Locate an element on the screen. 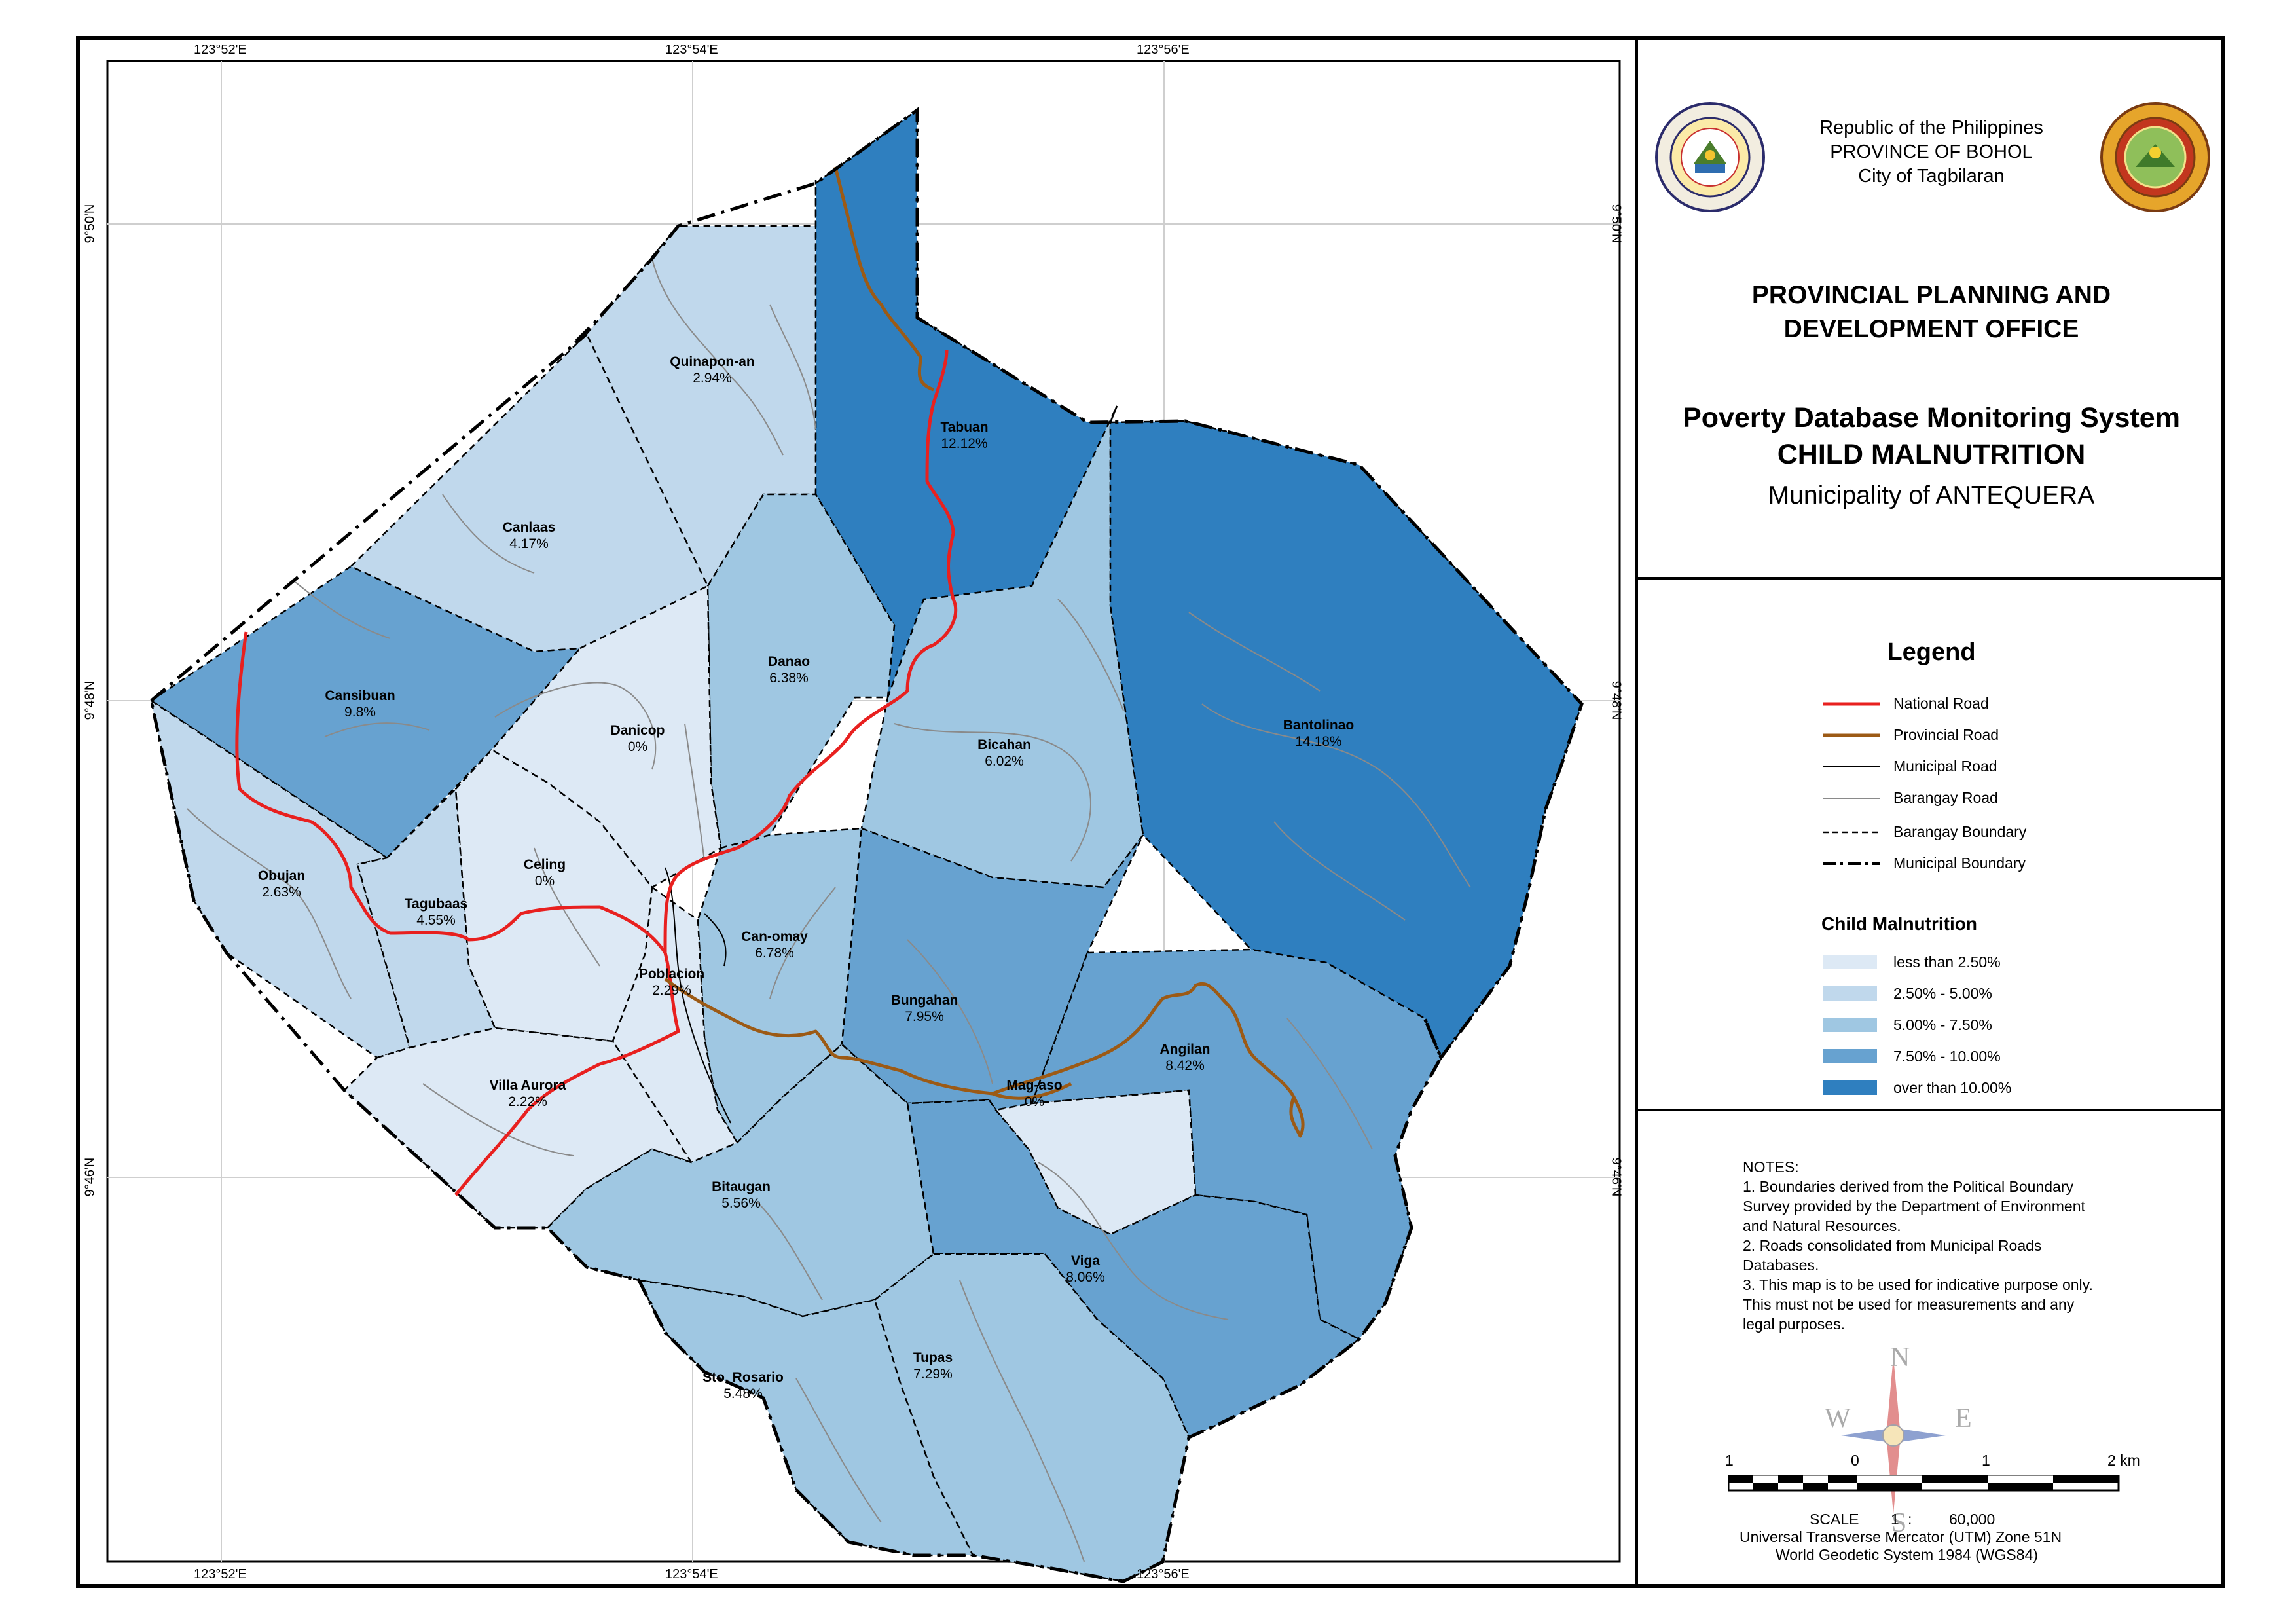  scale-bar is located at coordinates (1924, 1483).